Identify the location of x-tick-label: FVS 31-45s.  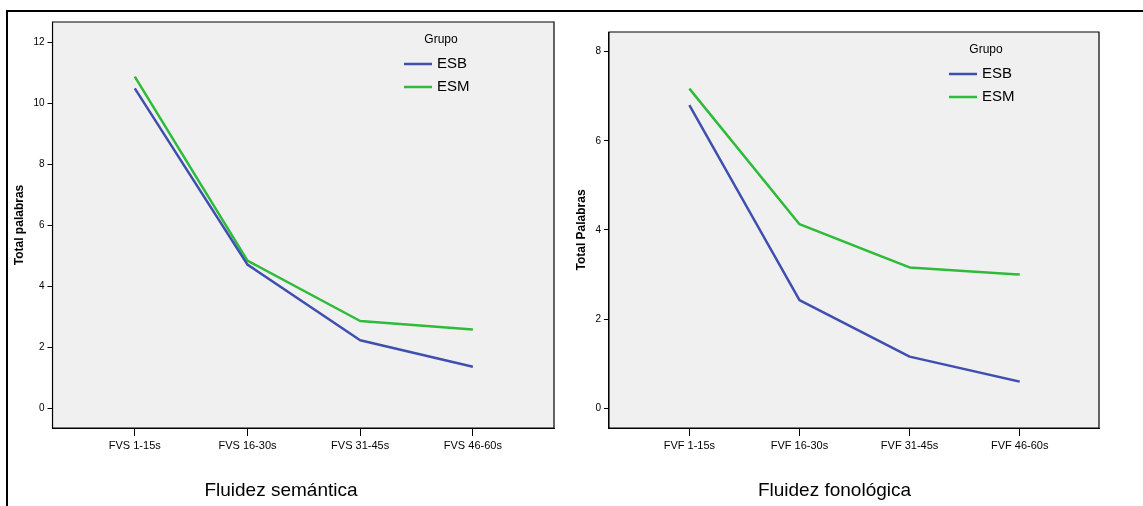
(360, 444).